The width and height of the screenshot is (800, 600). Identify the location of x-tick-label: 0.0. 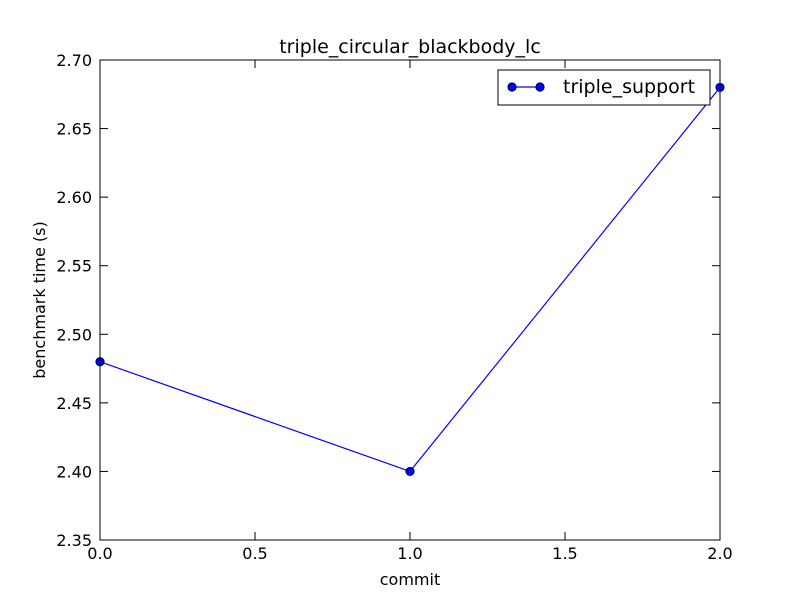
(99, 553).